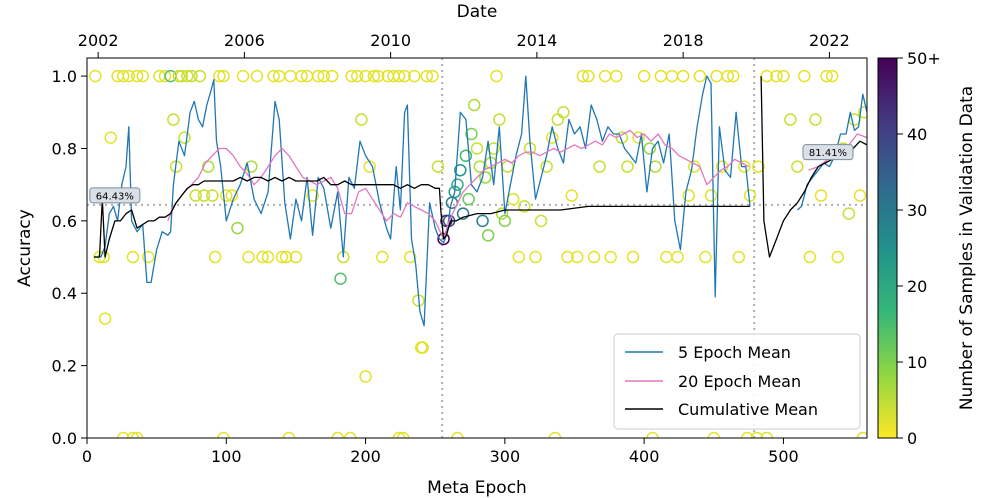  I want to click on annotation-box, so click(115, 195).